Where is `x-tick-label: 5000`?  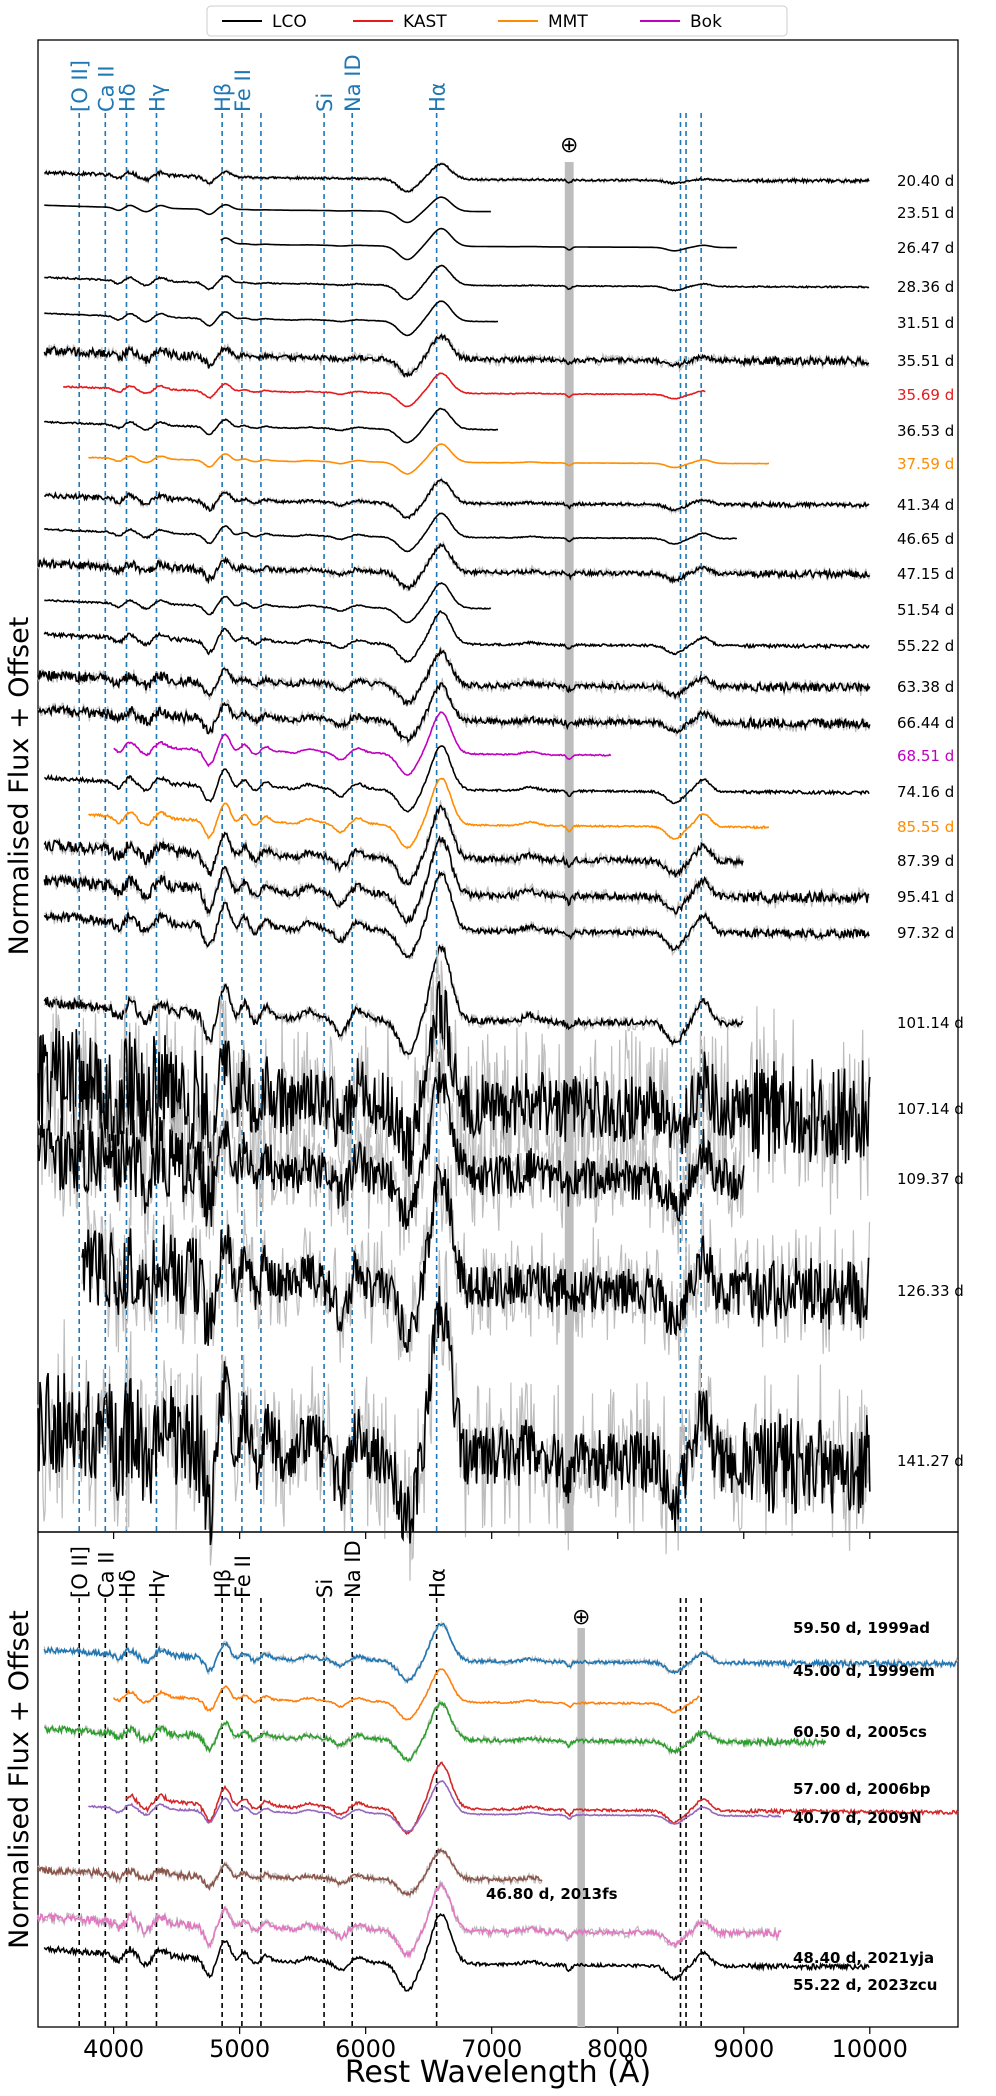 x-tick-label: 5000 is located at coordinates (239, 2049).